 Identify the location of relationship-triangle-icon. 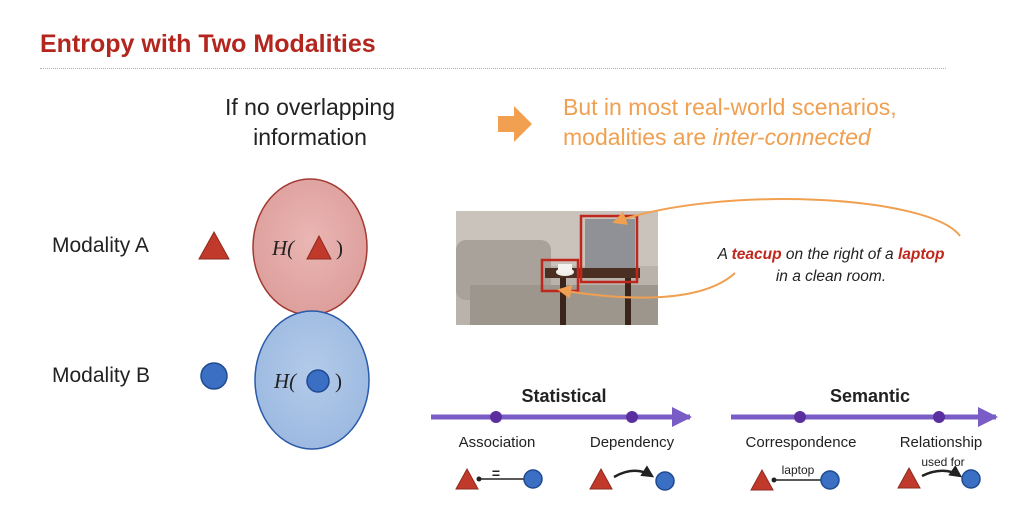
(909, 477).